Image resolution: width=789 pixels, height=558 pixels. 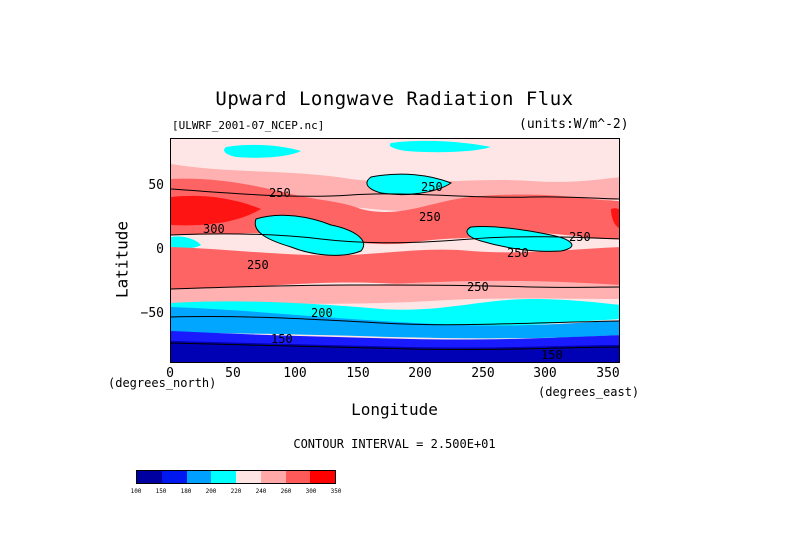 What do you see at coordinates (589, 392) in the screenshot?
I see `x-axis-units: (degrees_east)` at bounding box center [589, 392].